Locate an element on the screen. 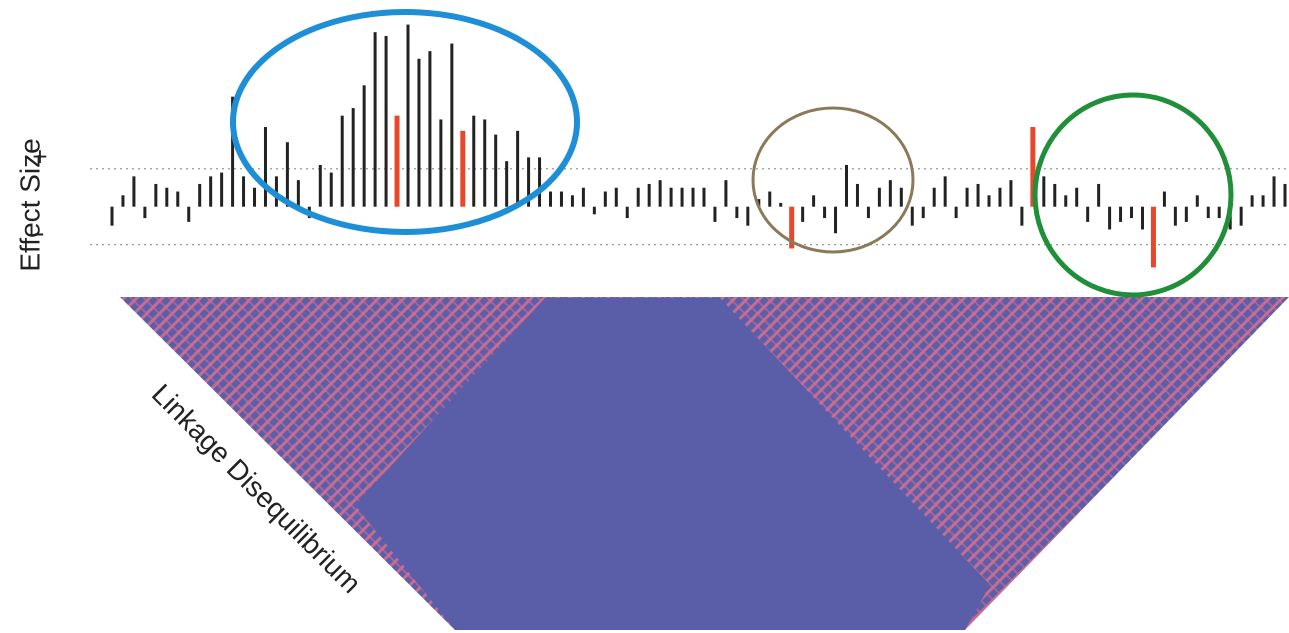  y-tick-label: + is located at coordinates (39, 157).